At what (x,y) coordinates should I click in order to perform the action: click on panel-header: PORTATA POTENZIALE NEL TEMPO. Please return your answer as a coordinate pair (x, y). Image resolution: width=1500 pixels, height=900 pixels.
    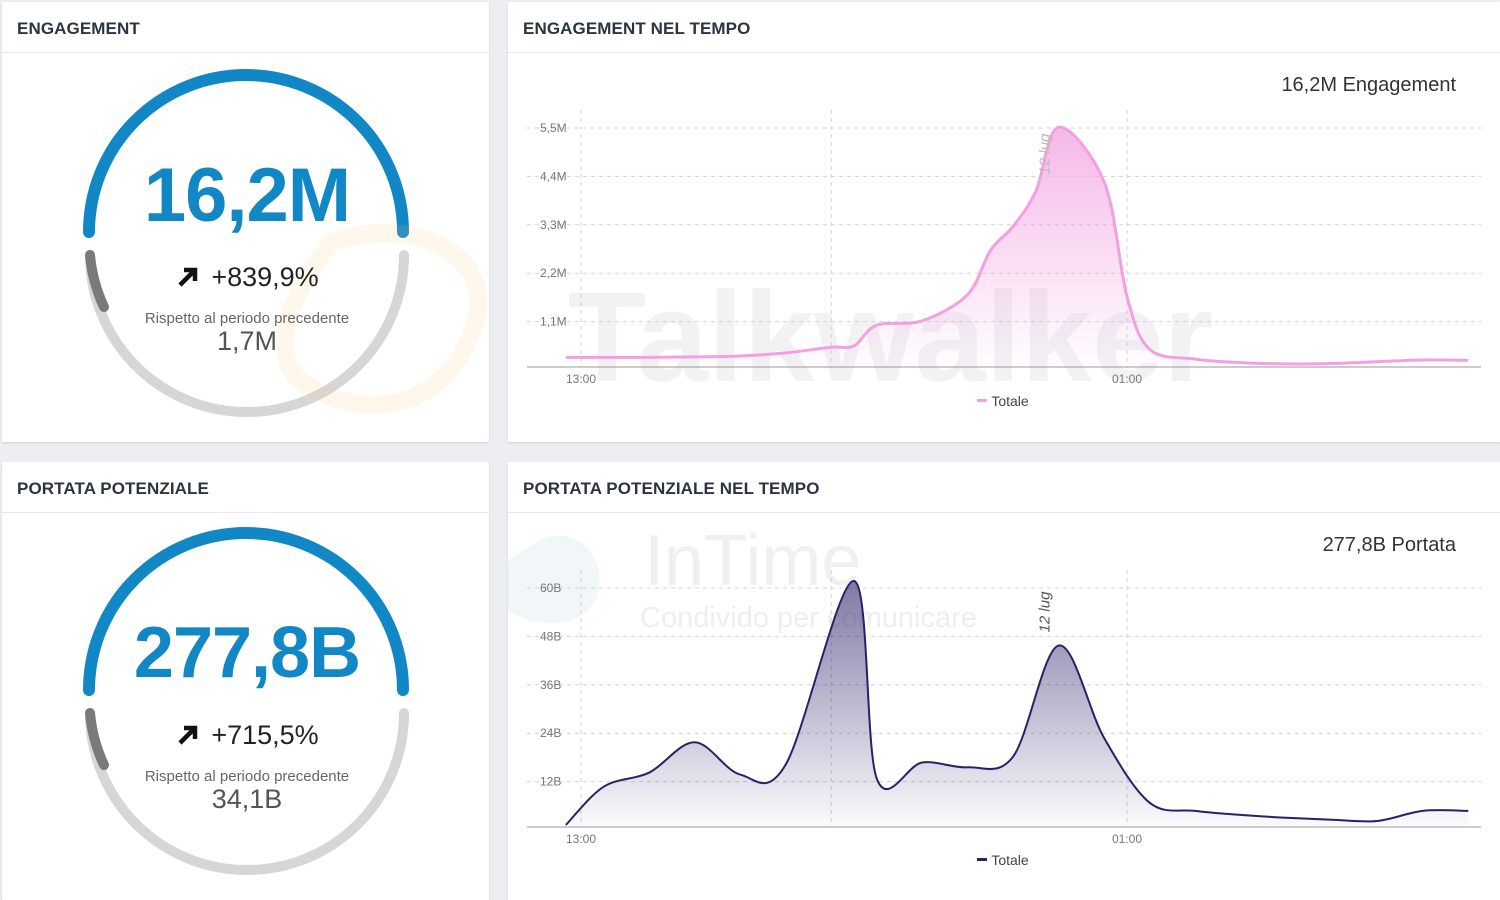
    Looking at the image, I should click on (1004, 487).